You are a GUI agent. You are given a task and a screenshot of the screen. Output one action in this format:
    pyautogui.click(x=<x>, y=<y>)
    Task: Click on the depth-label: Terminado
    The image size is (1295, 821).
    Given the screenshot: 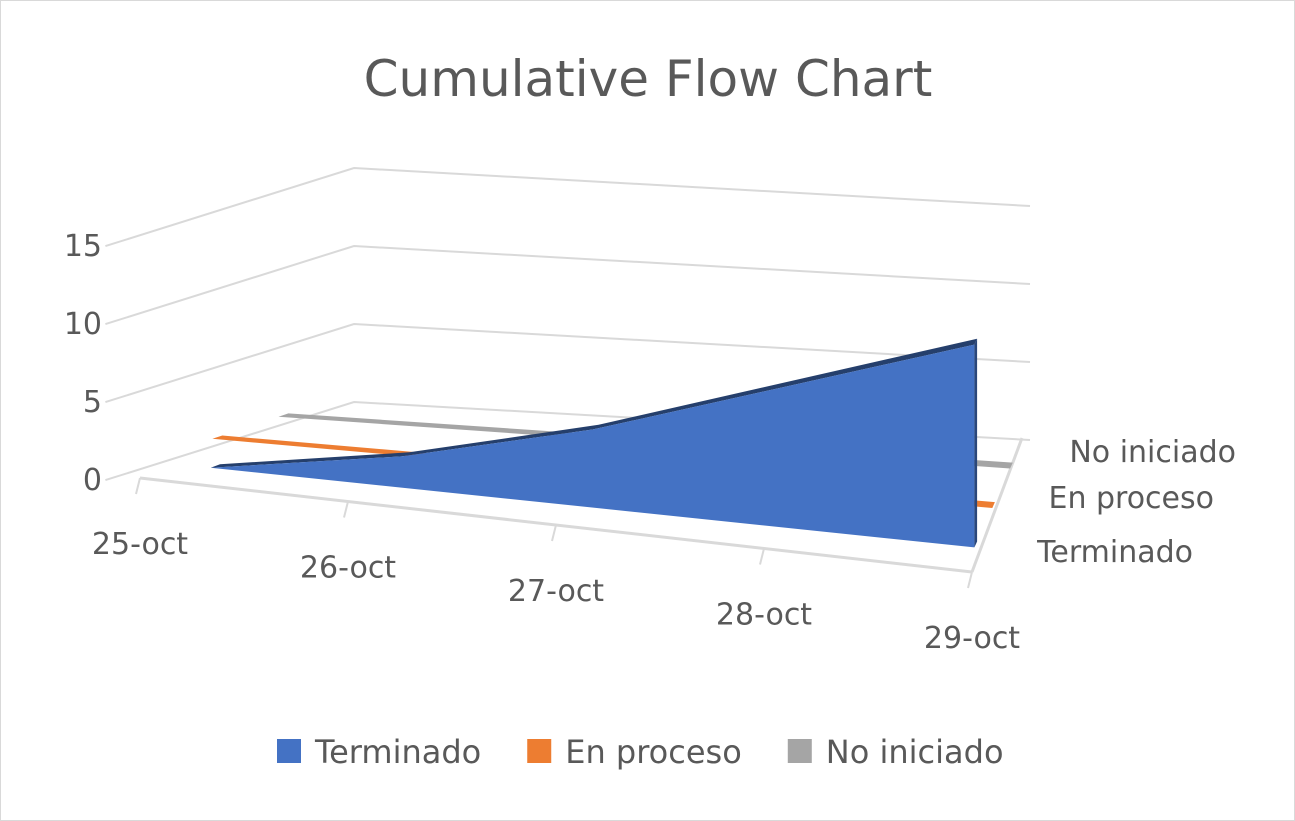 What is the action you would take?
    pyautogui.click(x=1114, y=552)
    